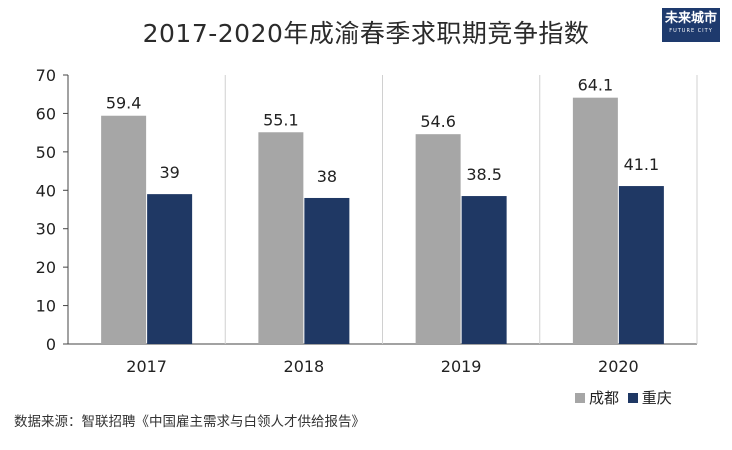 The width and height of the screenshot is (732, 450). I want to click on chart-title: 2017-2020年成渝春季求职期竞争指数, so click(366, 33).